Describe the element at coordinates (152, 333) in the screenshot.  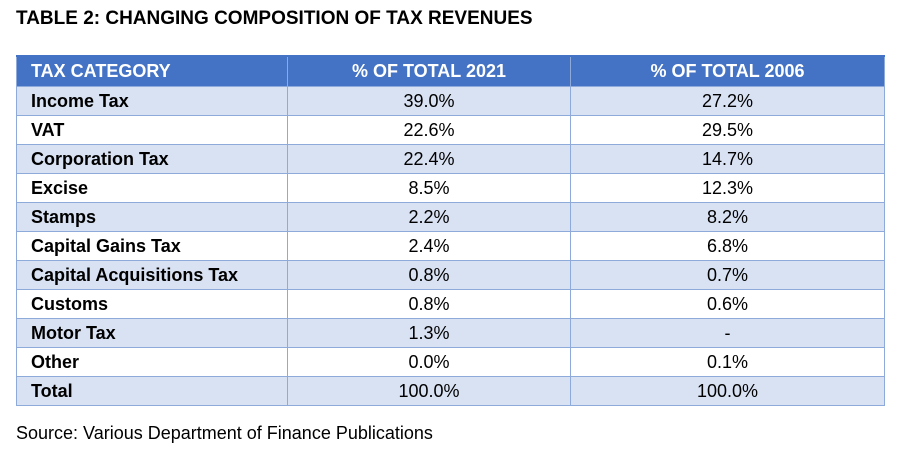
I see `tax-category-cell: Motor Tax` at that location.